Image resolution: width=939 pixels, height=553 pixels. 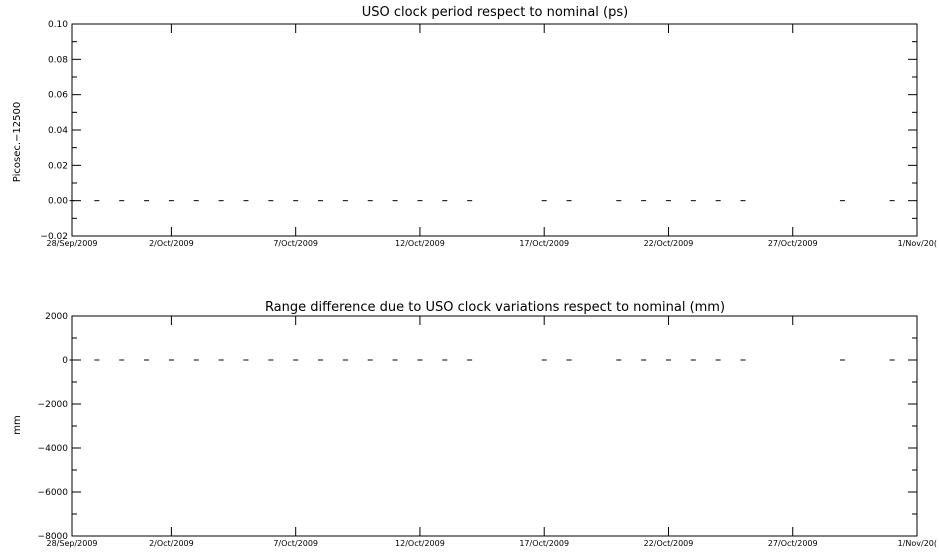 What do you see at coordinates (53, 493) in the screenshot?
I see `y-tick-label: −6000` at bounding box center [53, 493].